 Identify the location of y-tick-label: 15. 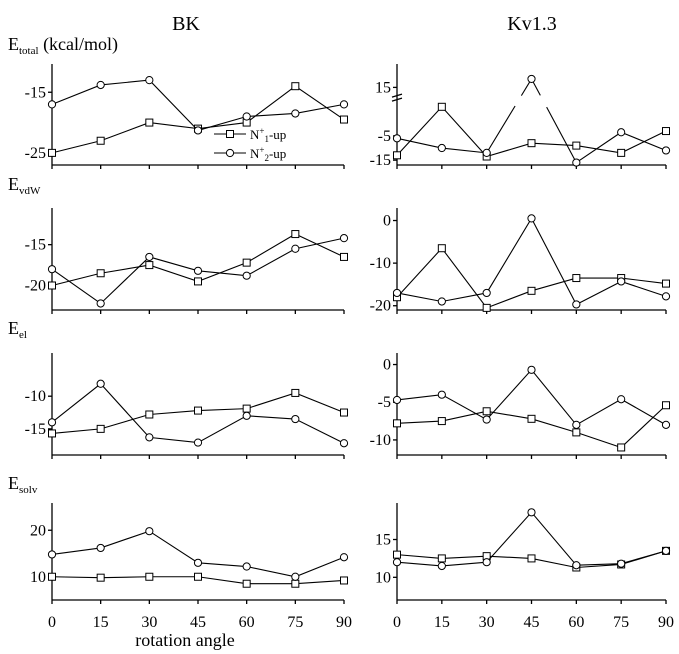
(383, 87).